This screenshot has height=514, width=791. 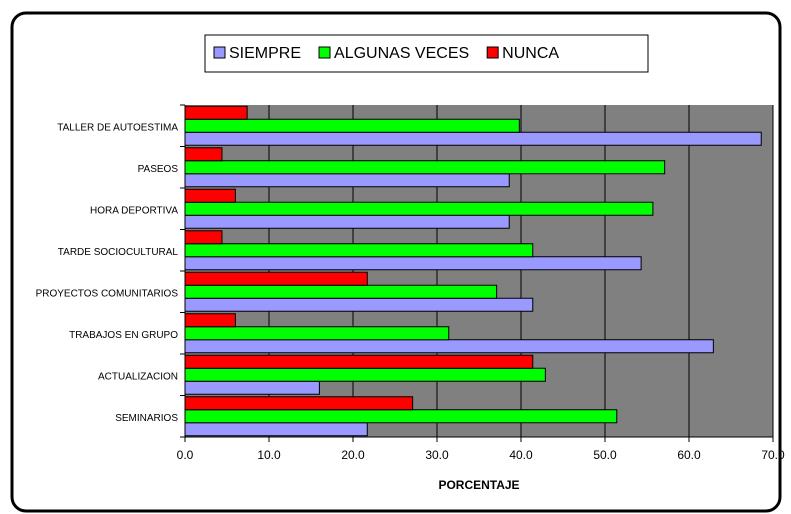 I want to click on y-tick-label: TRABAJOS EN GRUPO, so click(x=123, y=335).